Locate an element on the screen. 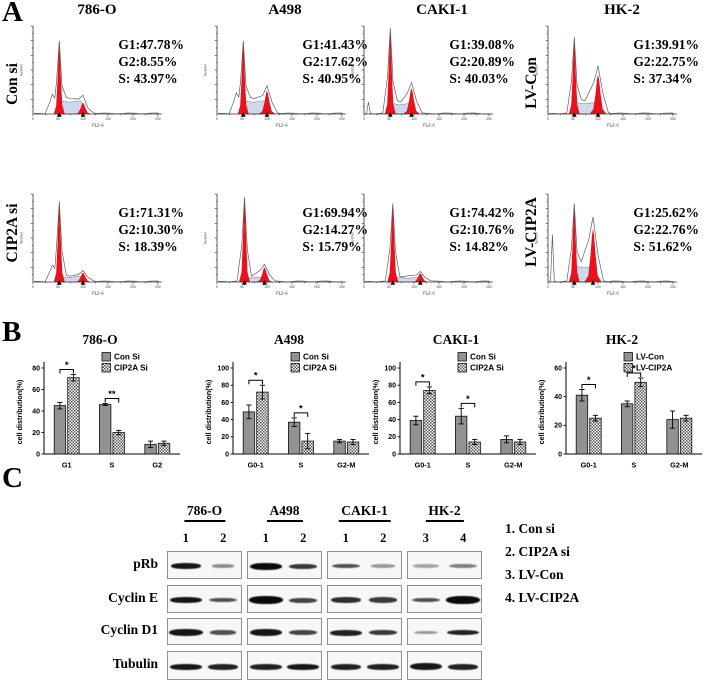 The height and width of the screenshot is (682, 708). western-group-header-786-o: 786-O is located at coordinates (204, 512).